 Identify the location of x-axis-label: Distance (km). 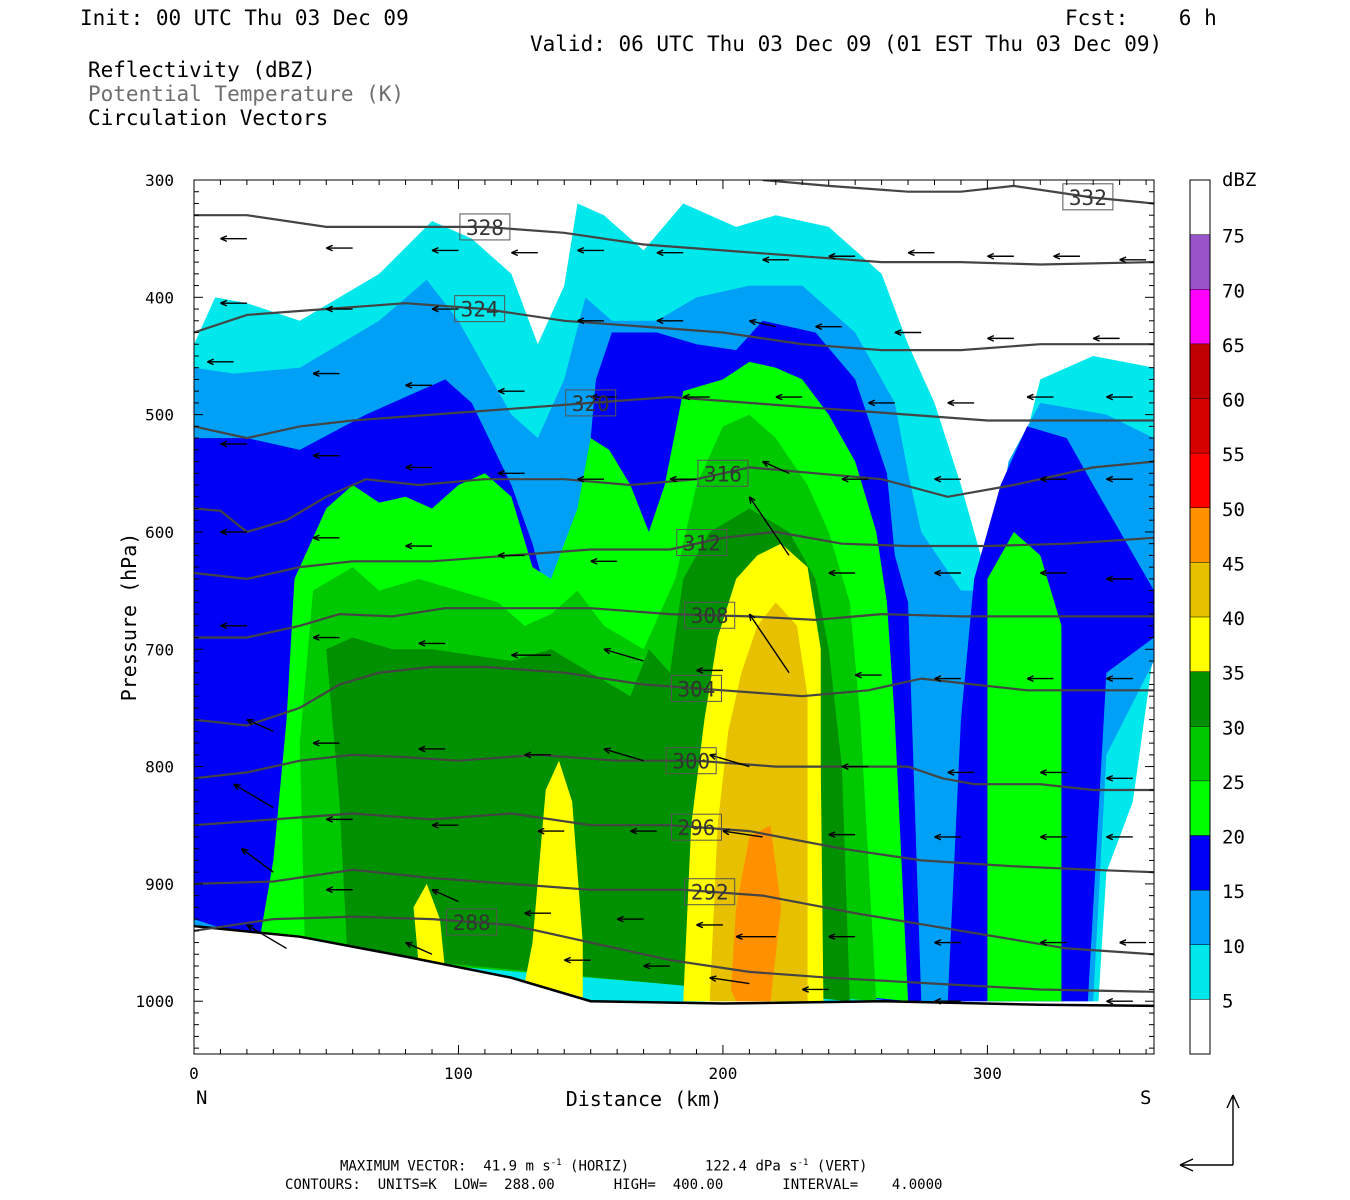
(644, 1099).